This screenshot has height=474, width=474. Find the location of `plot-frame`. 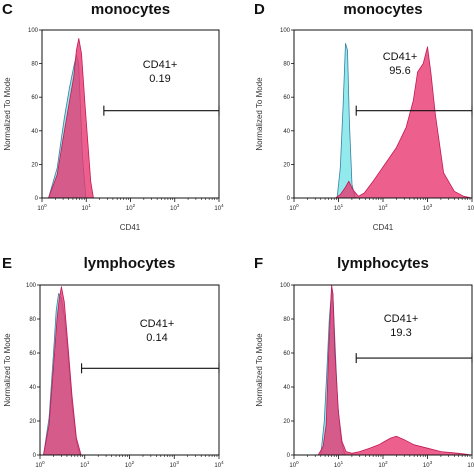

plot-frame is located at coordinates (383, 370).